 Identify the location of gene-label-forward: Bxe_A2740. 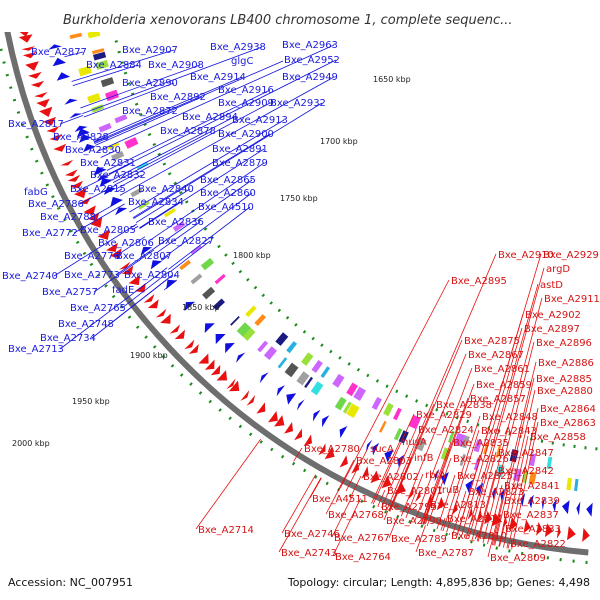
(30, 276).